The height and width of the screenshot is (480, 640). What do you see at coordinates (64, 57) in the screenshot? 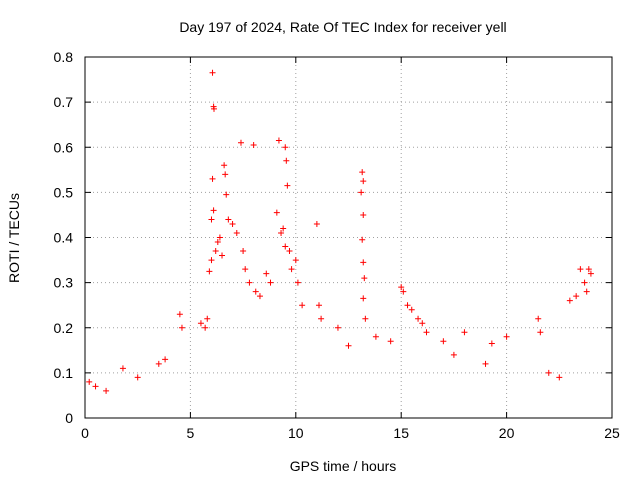
I see `y-tick-label: 0.8` at bounding box center [64, 57].